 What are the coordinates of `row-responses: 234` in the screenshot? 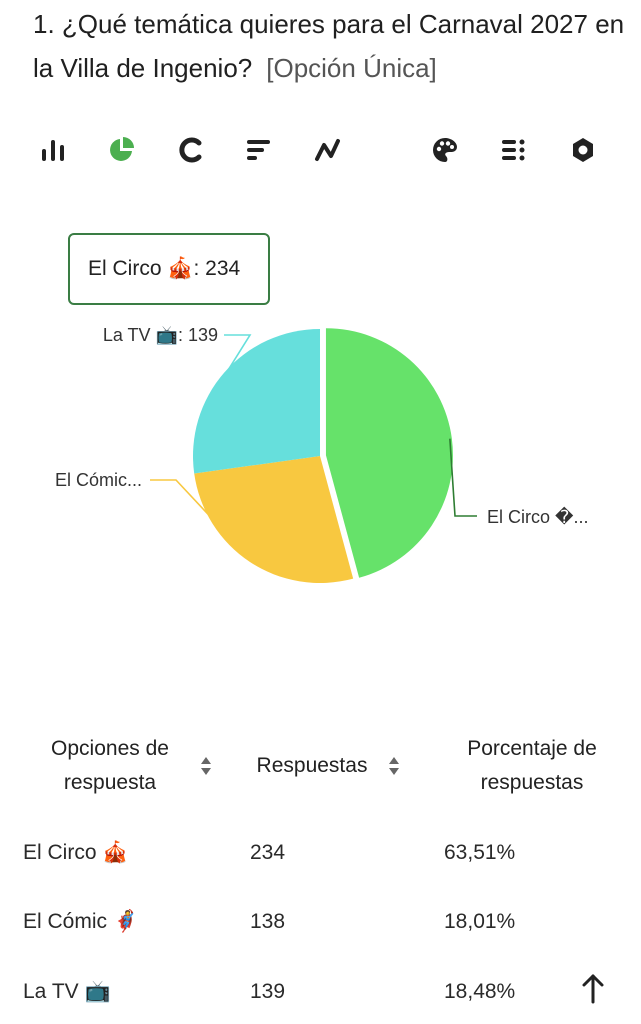 It's located at (268, 852).